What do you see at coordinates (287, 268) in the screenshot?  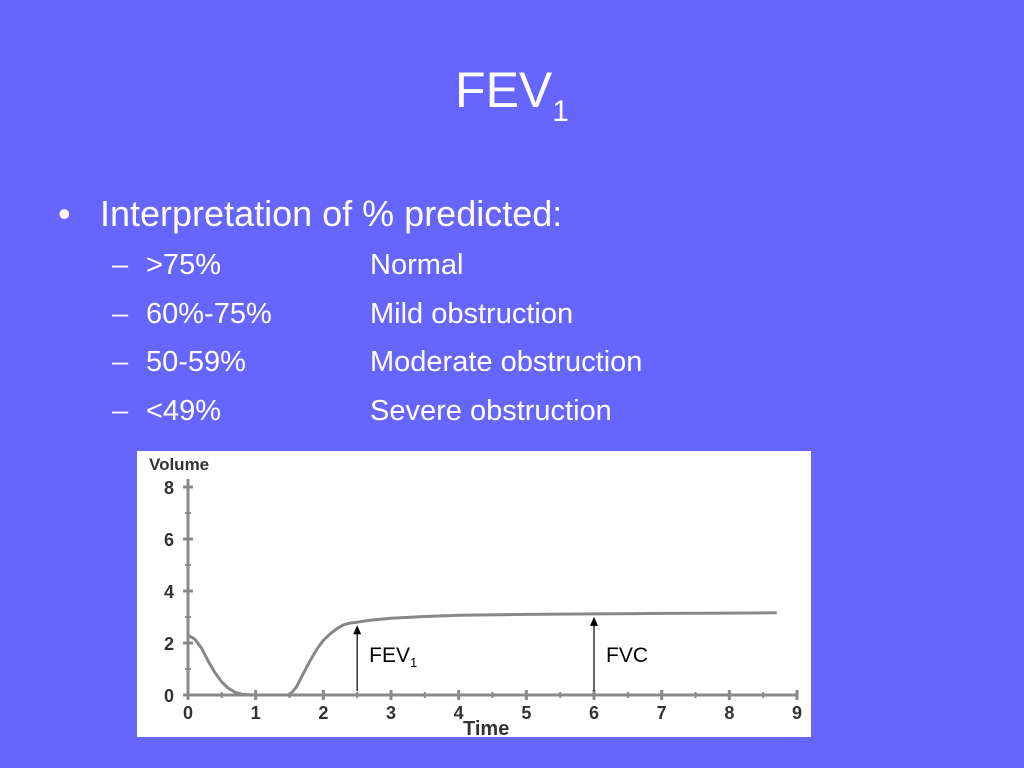 I see `list-item: – >75% Normal` at bounding box center [287, 268].